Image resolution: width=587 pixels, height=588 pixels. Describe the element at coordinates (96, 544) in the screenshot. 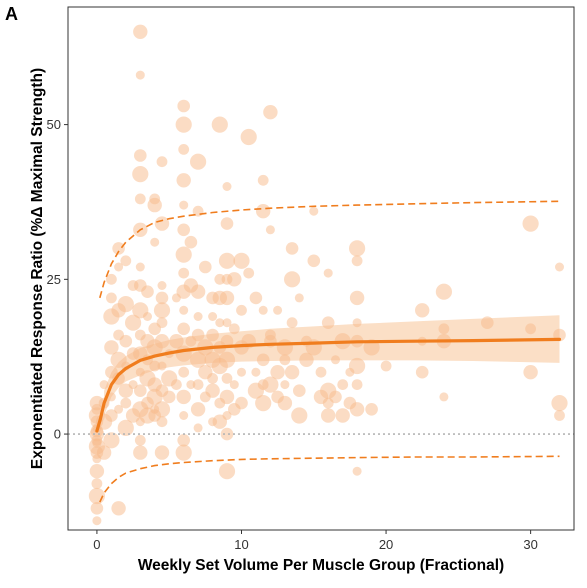

I see `x-tick-label: 0` at that location.